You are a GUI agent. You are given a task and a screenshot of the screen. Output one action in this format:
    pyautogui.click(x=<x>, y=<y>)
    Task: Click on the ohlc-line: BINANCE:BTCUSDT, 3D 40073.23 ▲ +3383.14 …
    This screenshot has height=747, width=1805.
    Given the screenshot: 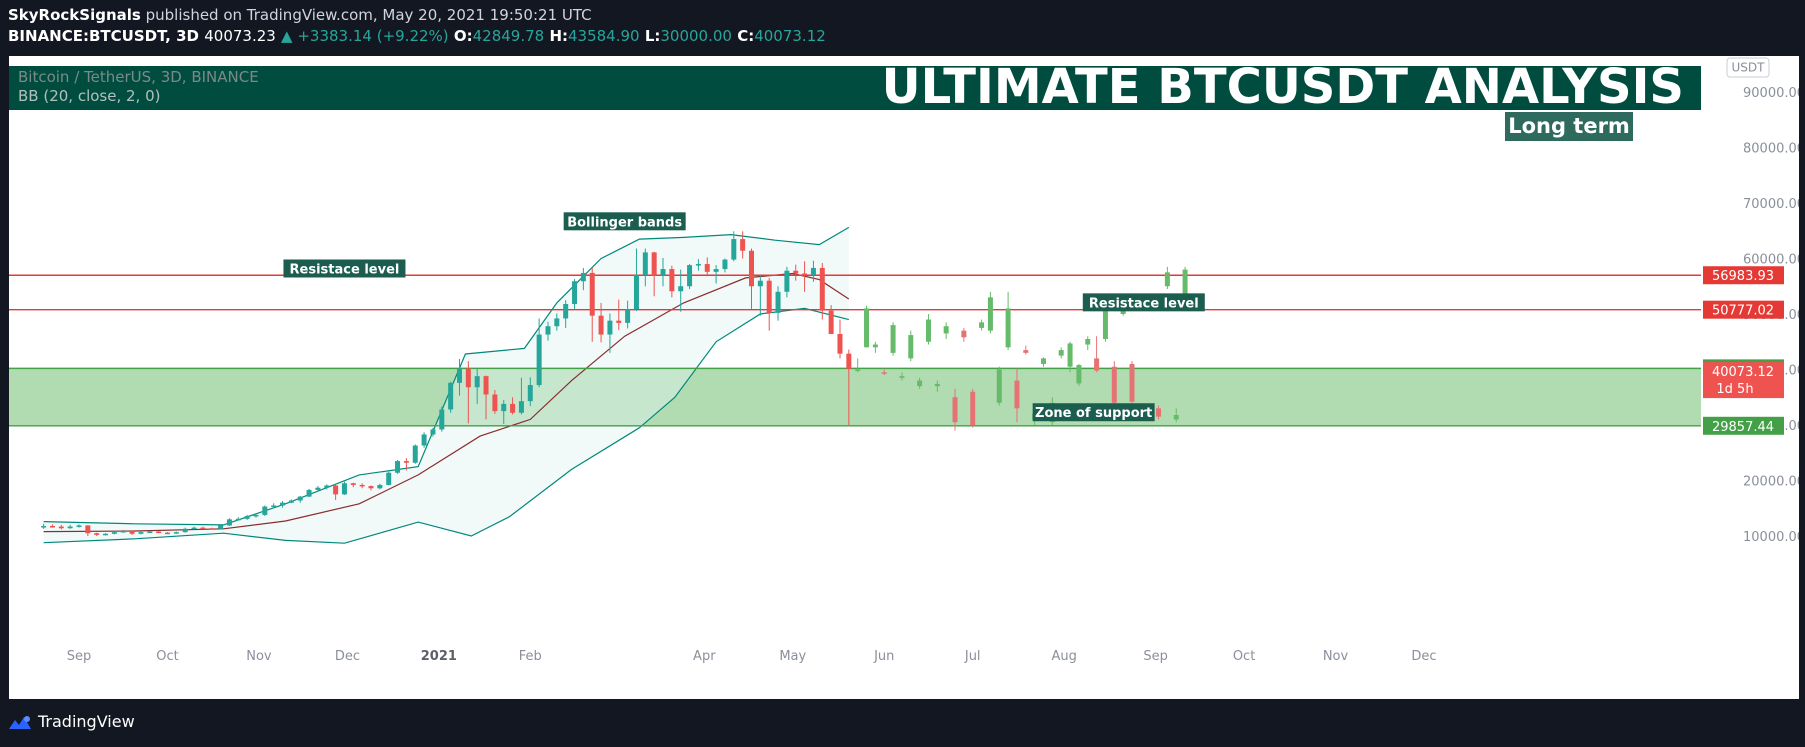 What is the action you would take?
    pyautogui.click(x=417, y=36)
    